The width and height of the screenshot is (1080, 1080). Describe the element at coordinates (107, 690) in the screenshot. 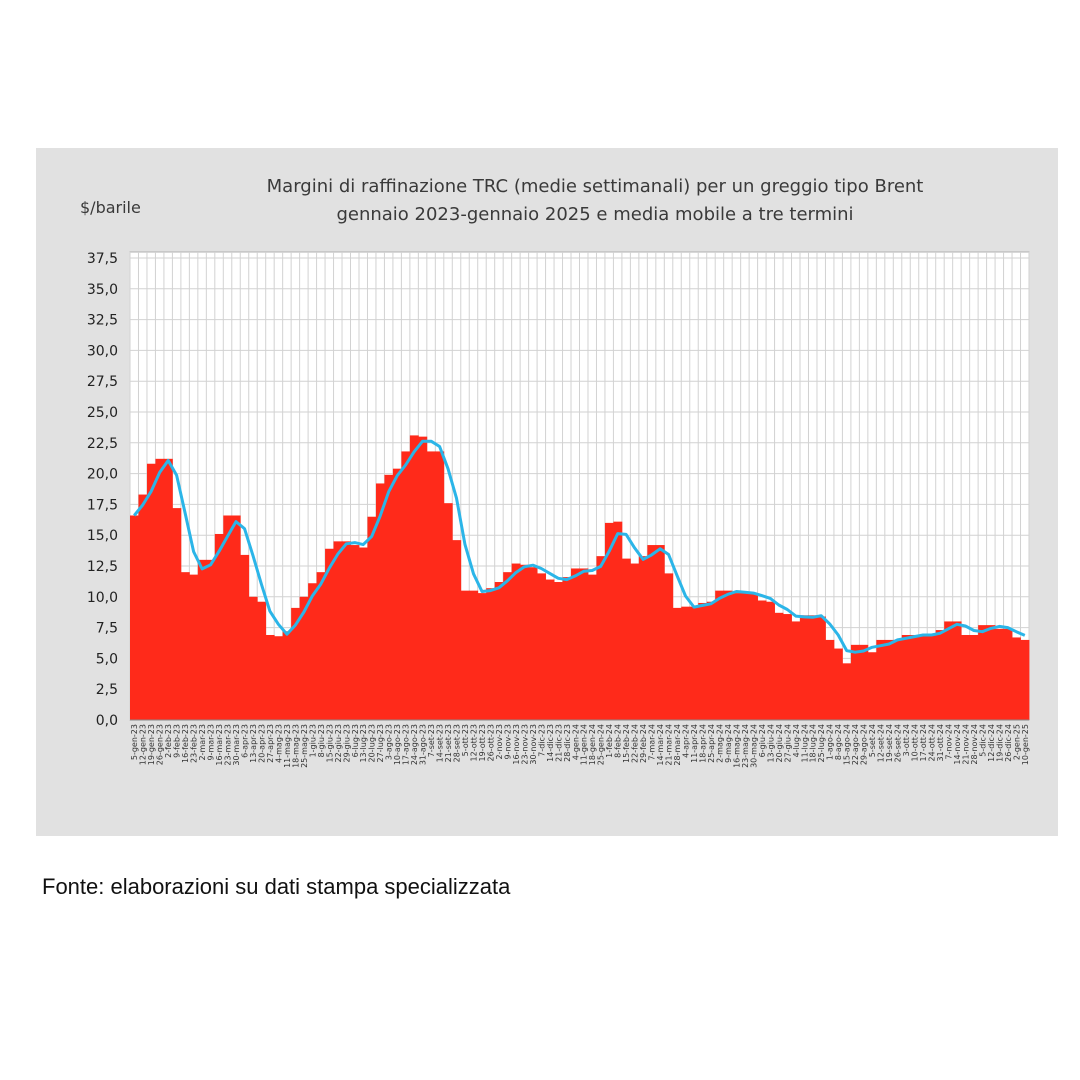

I see `y-tick-label: 2,5` at that location.